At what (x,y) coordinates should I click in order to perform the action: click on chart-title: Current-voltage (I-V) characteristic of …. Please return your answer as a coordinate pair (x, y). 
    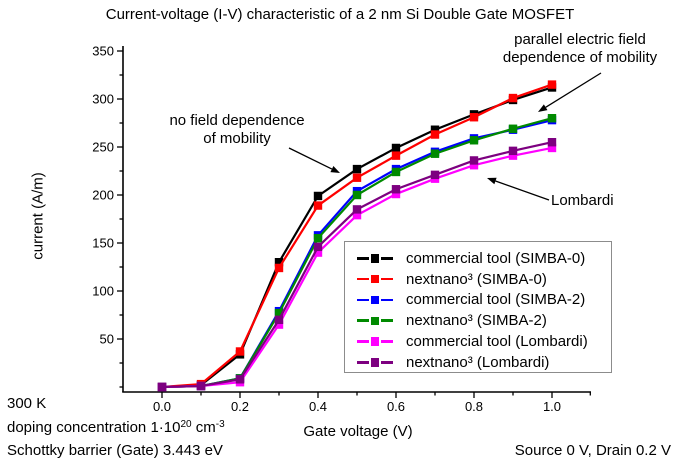
    Looking at the image, I should click on (340, 14).